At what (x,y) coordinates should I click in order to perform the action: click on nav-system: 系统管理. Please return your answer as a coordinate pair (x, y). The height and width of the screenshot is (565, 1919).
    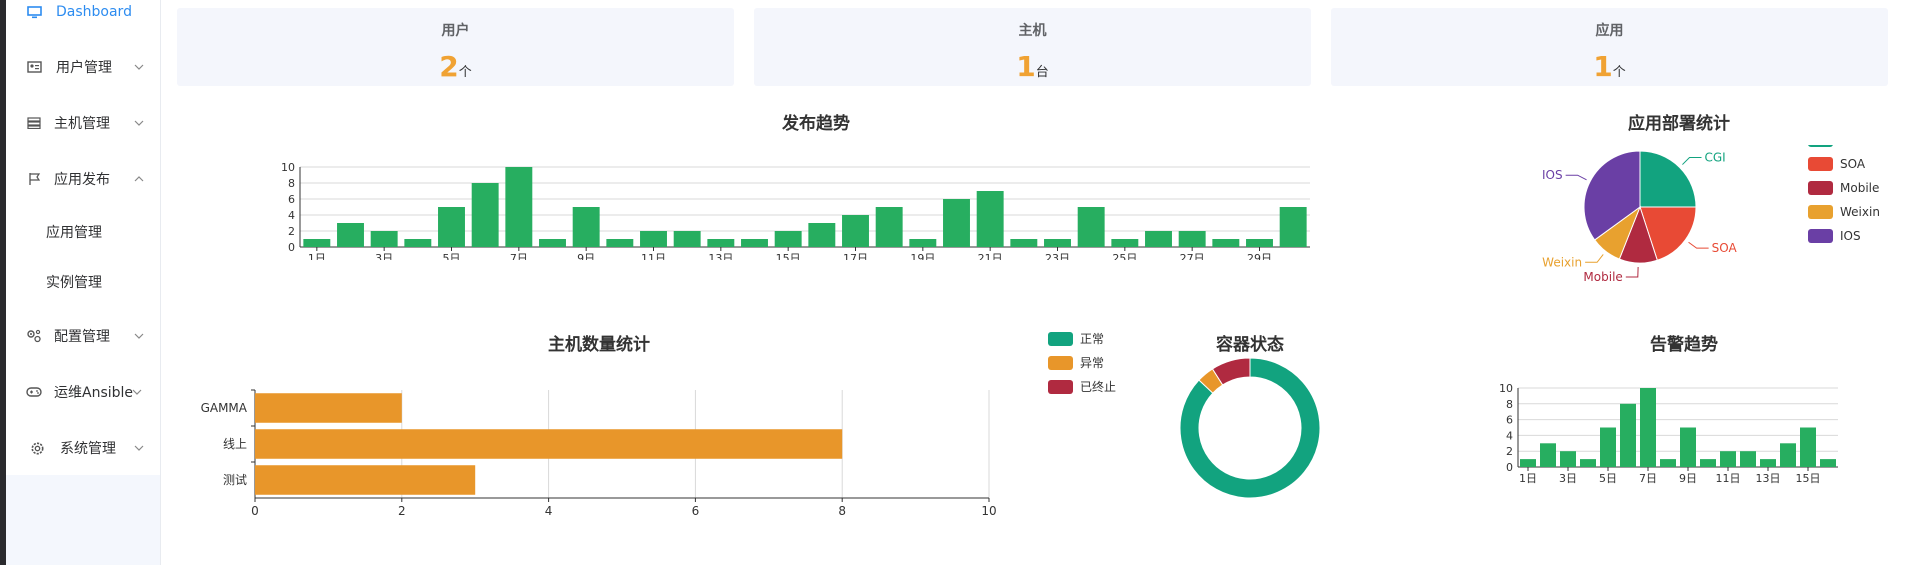
    Looking at the image, I should click on (83, 448).